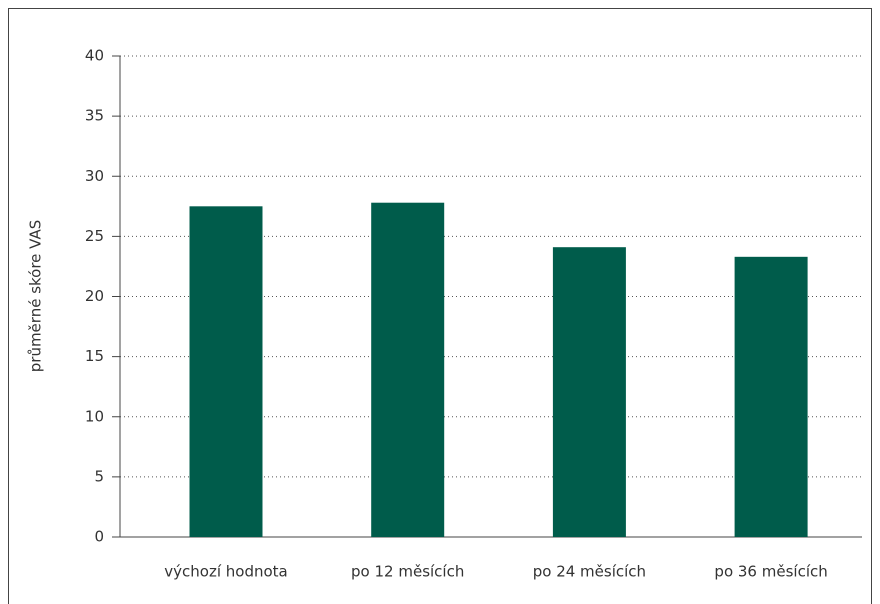  What do you see at coordinates (94, 116) in the screenshot?
I see `y-tick-label: 35` at bounding box center [94, 116].